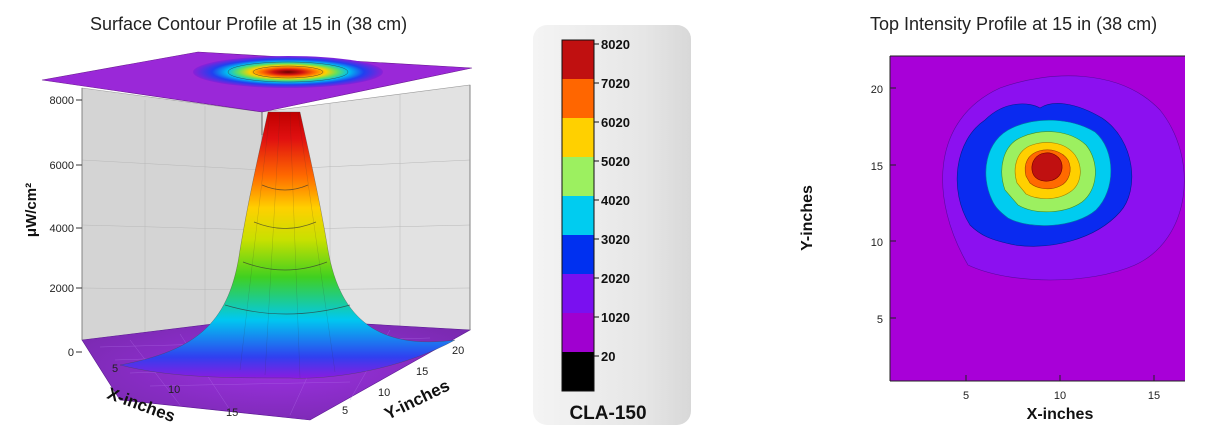 The width and height of the screenshot is (1225, 430). Describe the element at coordinates (615, 278) in the screenshot. I see `legend-level-label: 2020` at that location.